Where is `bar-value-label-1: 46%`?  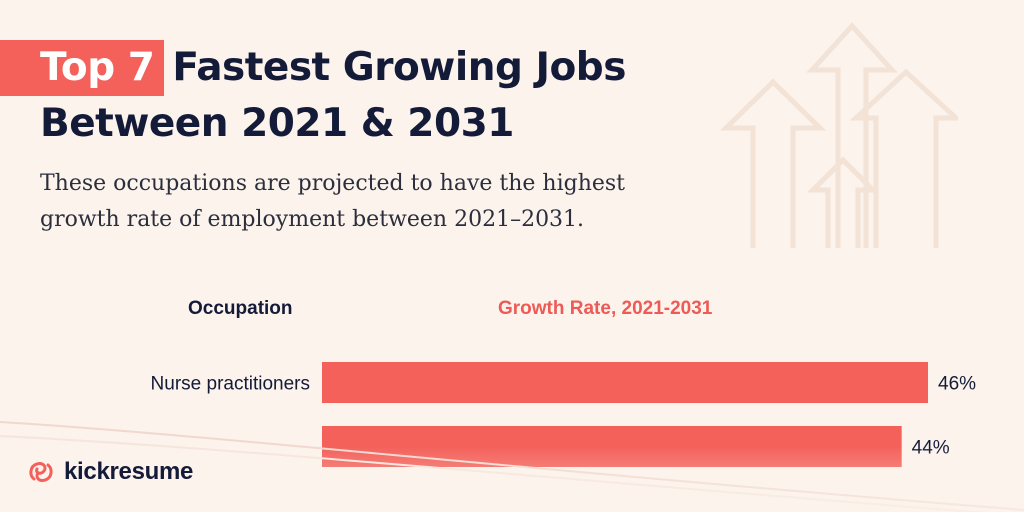
bar-value-label-1: 46% is located at coordinates (957, 384).